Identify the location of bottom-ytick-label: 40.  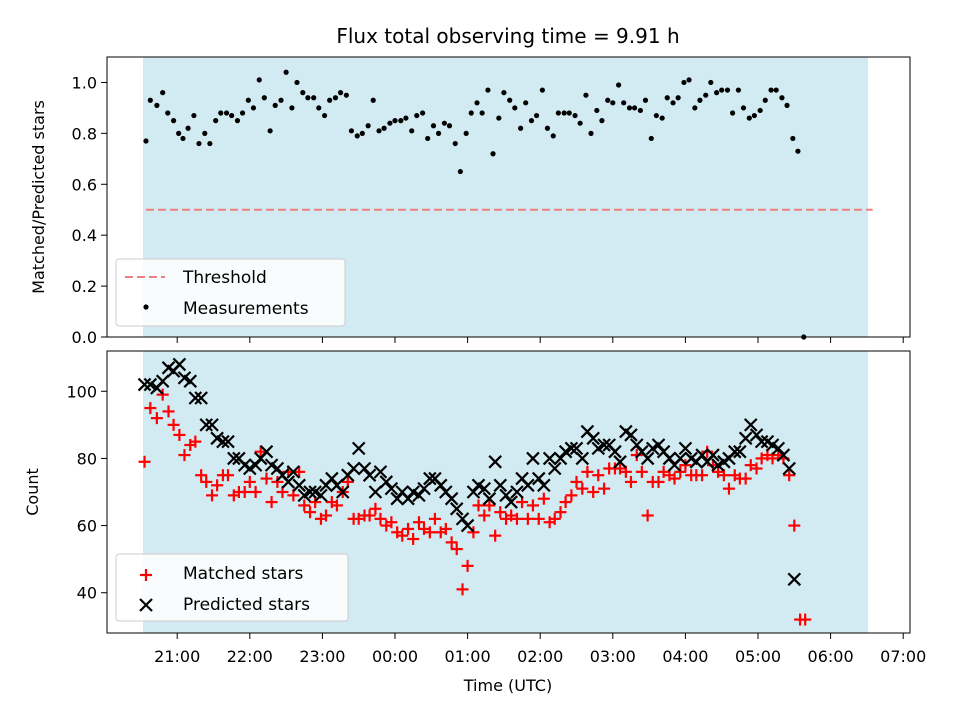
(87, 593).